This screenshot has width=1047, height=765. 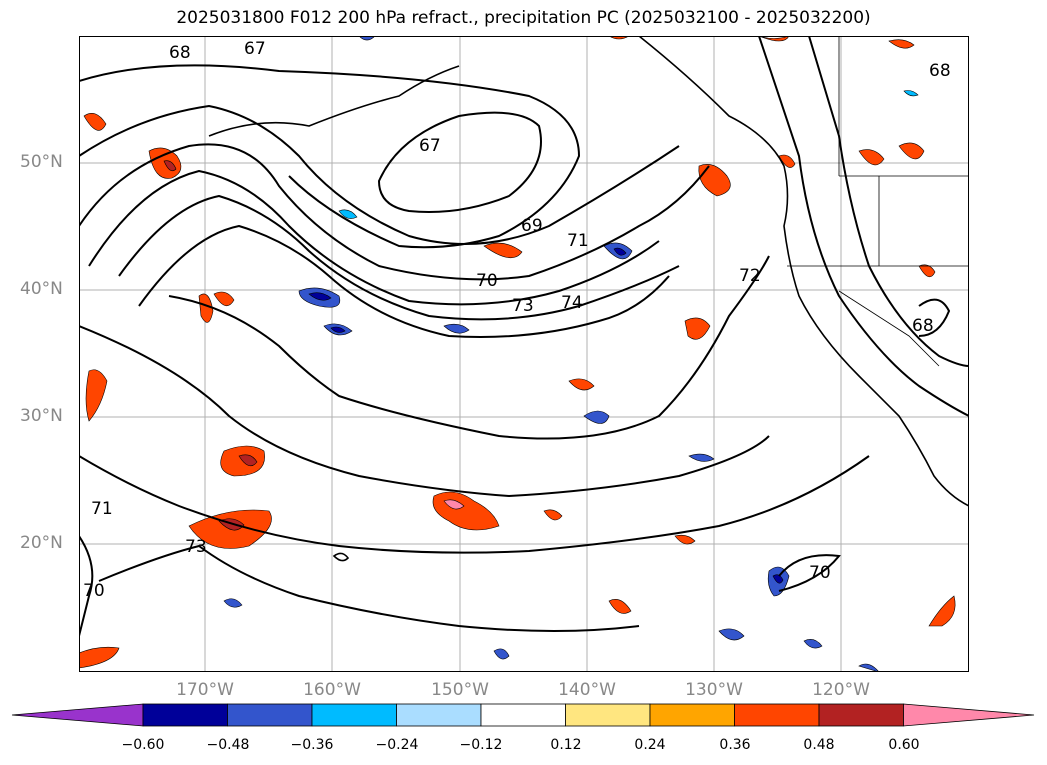 I want to click on colorbar-tick-label: 0.36, so click(x=735, y=745).